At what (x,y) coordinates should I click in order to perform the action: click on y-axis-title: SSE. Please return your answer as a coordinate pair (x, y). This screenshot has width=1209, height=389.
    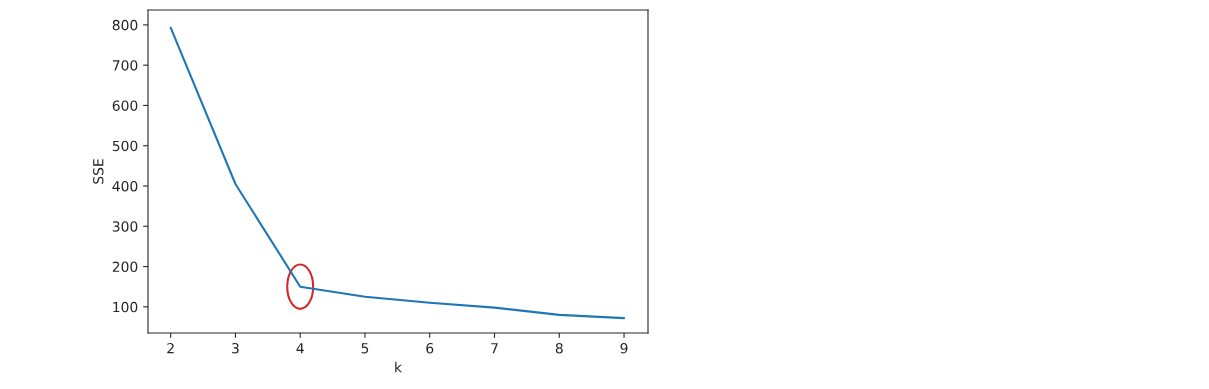
    Looking at the image, I should click on (98, 171).